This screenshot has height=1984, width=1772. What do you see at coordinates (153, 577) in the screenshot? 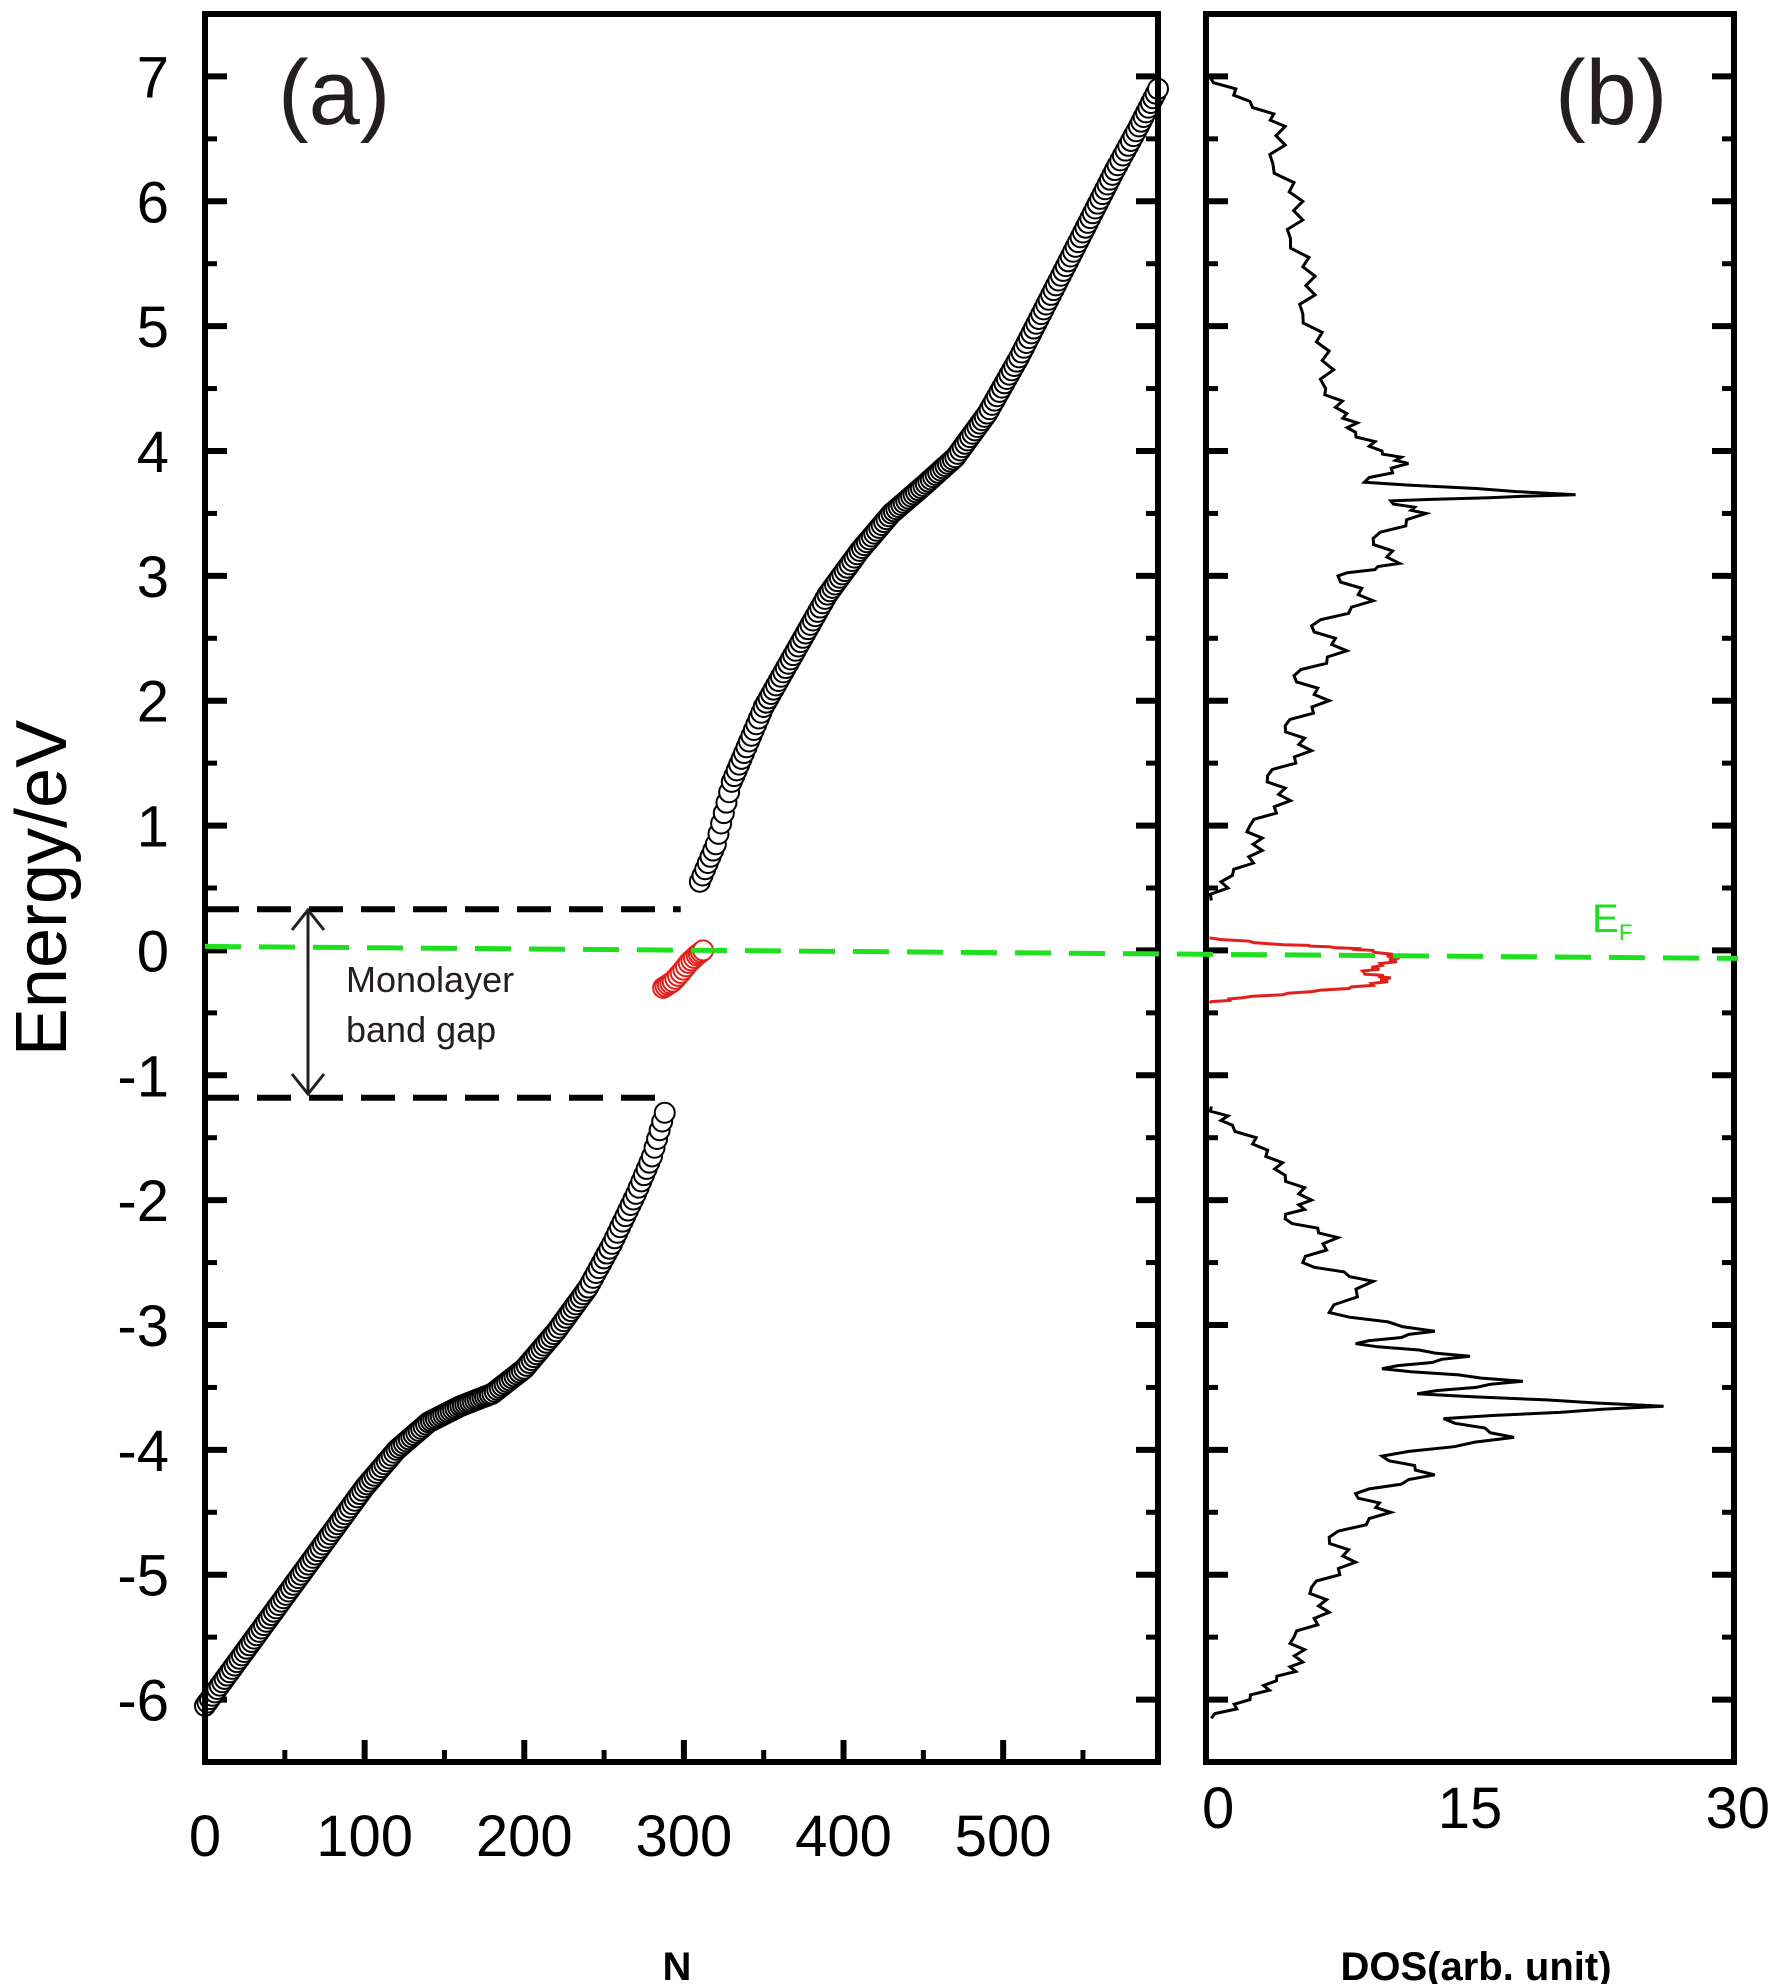
I see `y-tick-label: 3` at bounding box center [153, 577].